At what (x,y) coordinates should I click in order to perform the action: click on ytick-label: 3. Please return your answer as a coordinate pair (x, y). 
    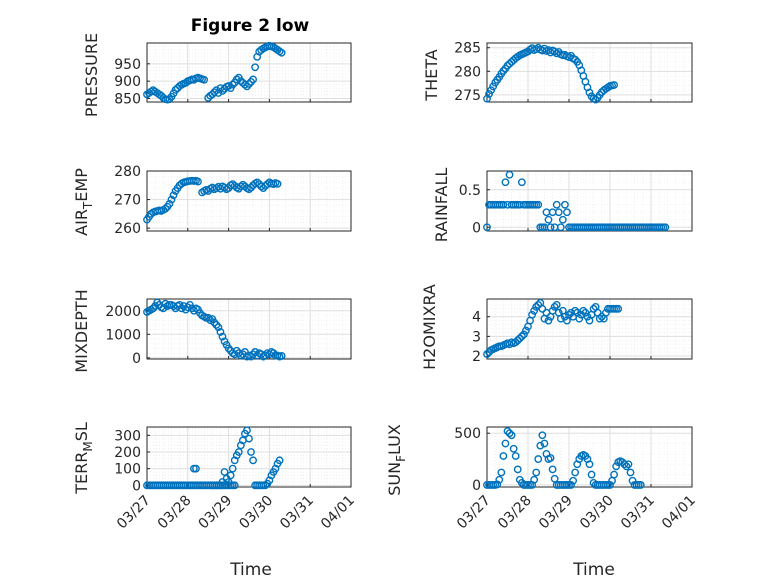
    Looking at the image, I should click on (476, 337).